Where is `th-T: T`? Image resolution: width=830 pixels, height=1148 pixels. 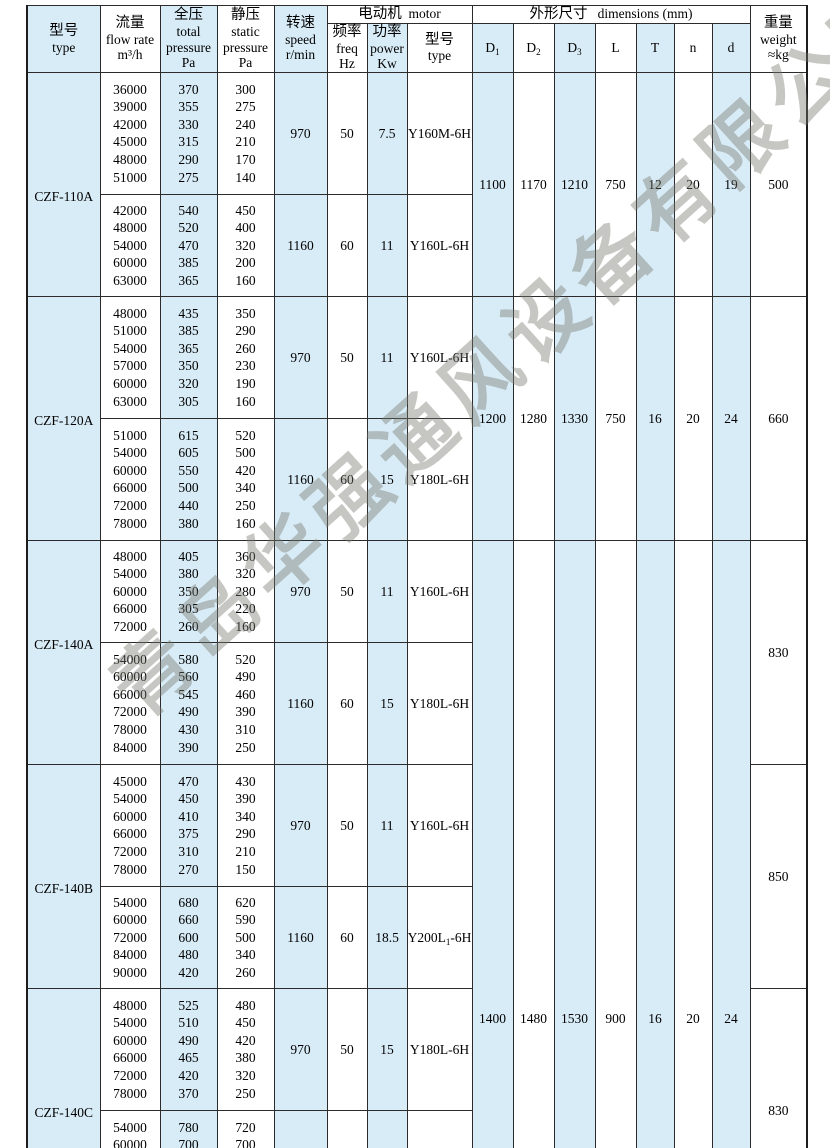
th-T: T is located at coordinates (655, 47).